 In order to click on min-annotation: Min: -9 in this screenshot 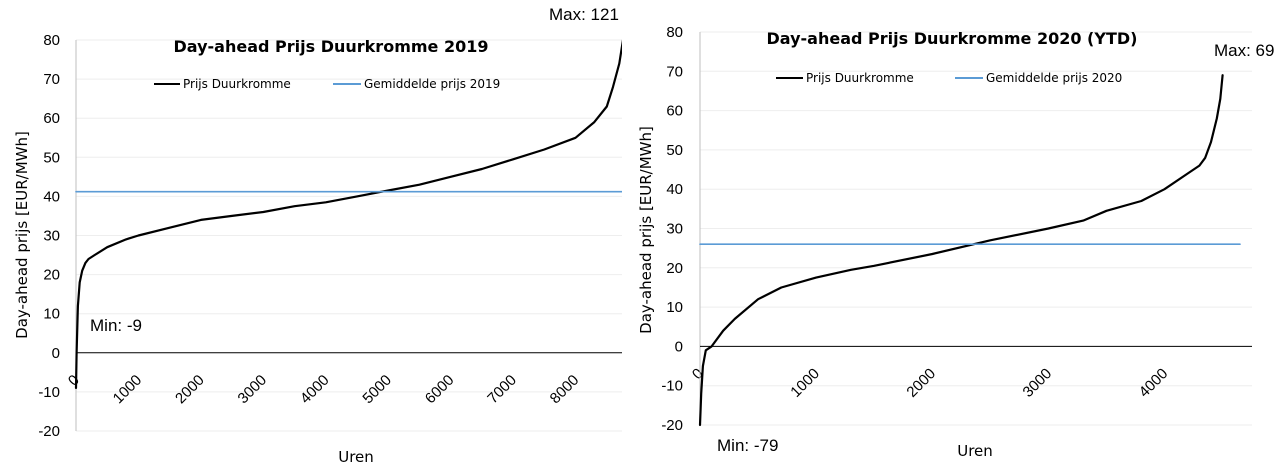, I will do `click(116, 325)`.